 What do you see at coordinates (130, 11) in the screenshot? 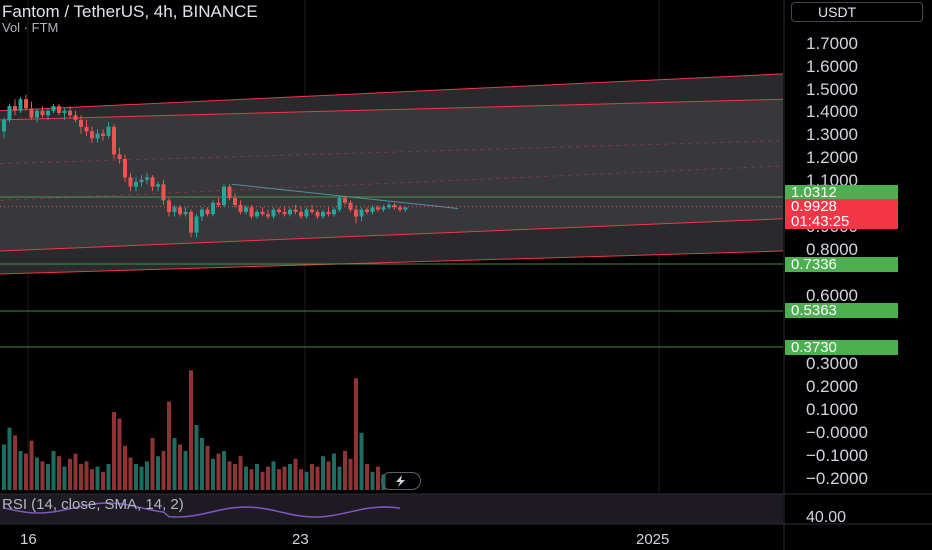
I see `symbol-title: Fantom / TetherUS, 4h, BINANCE` at bounding box center [130, 11].